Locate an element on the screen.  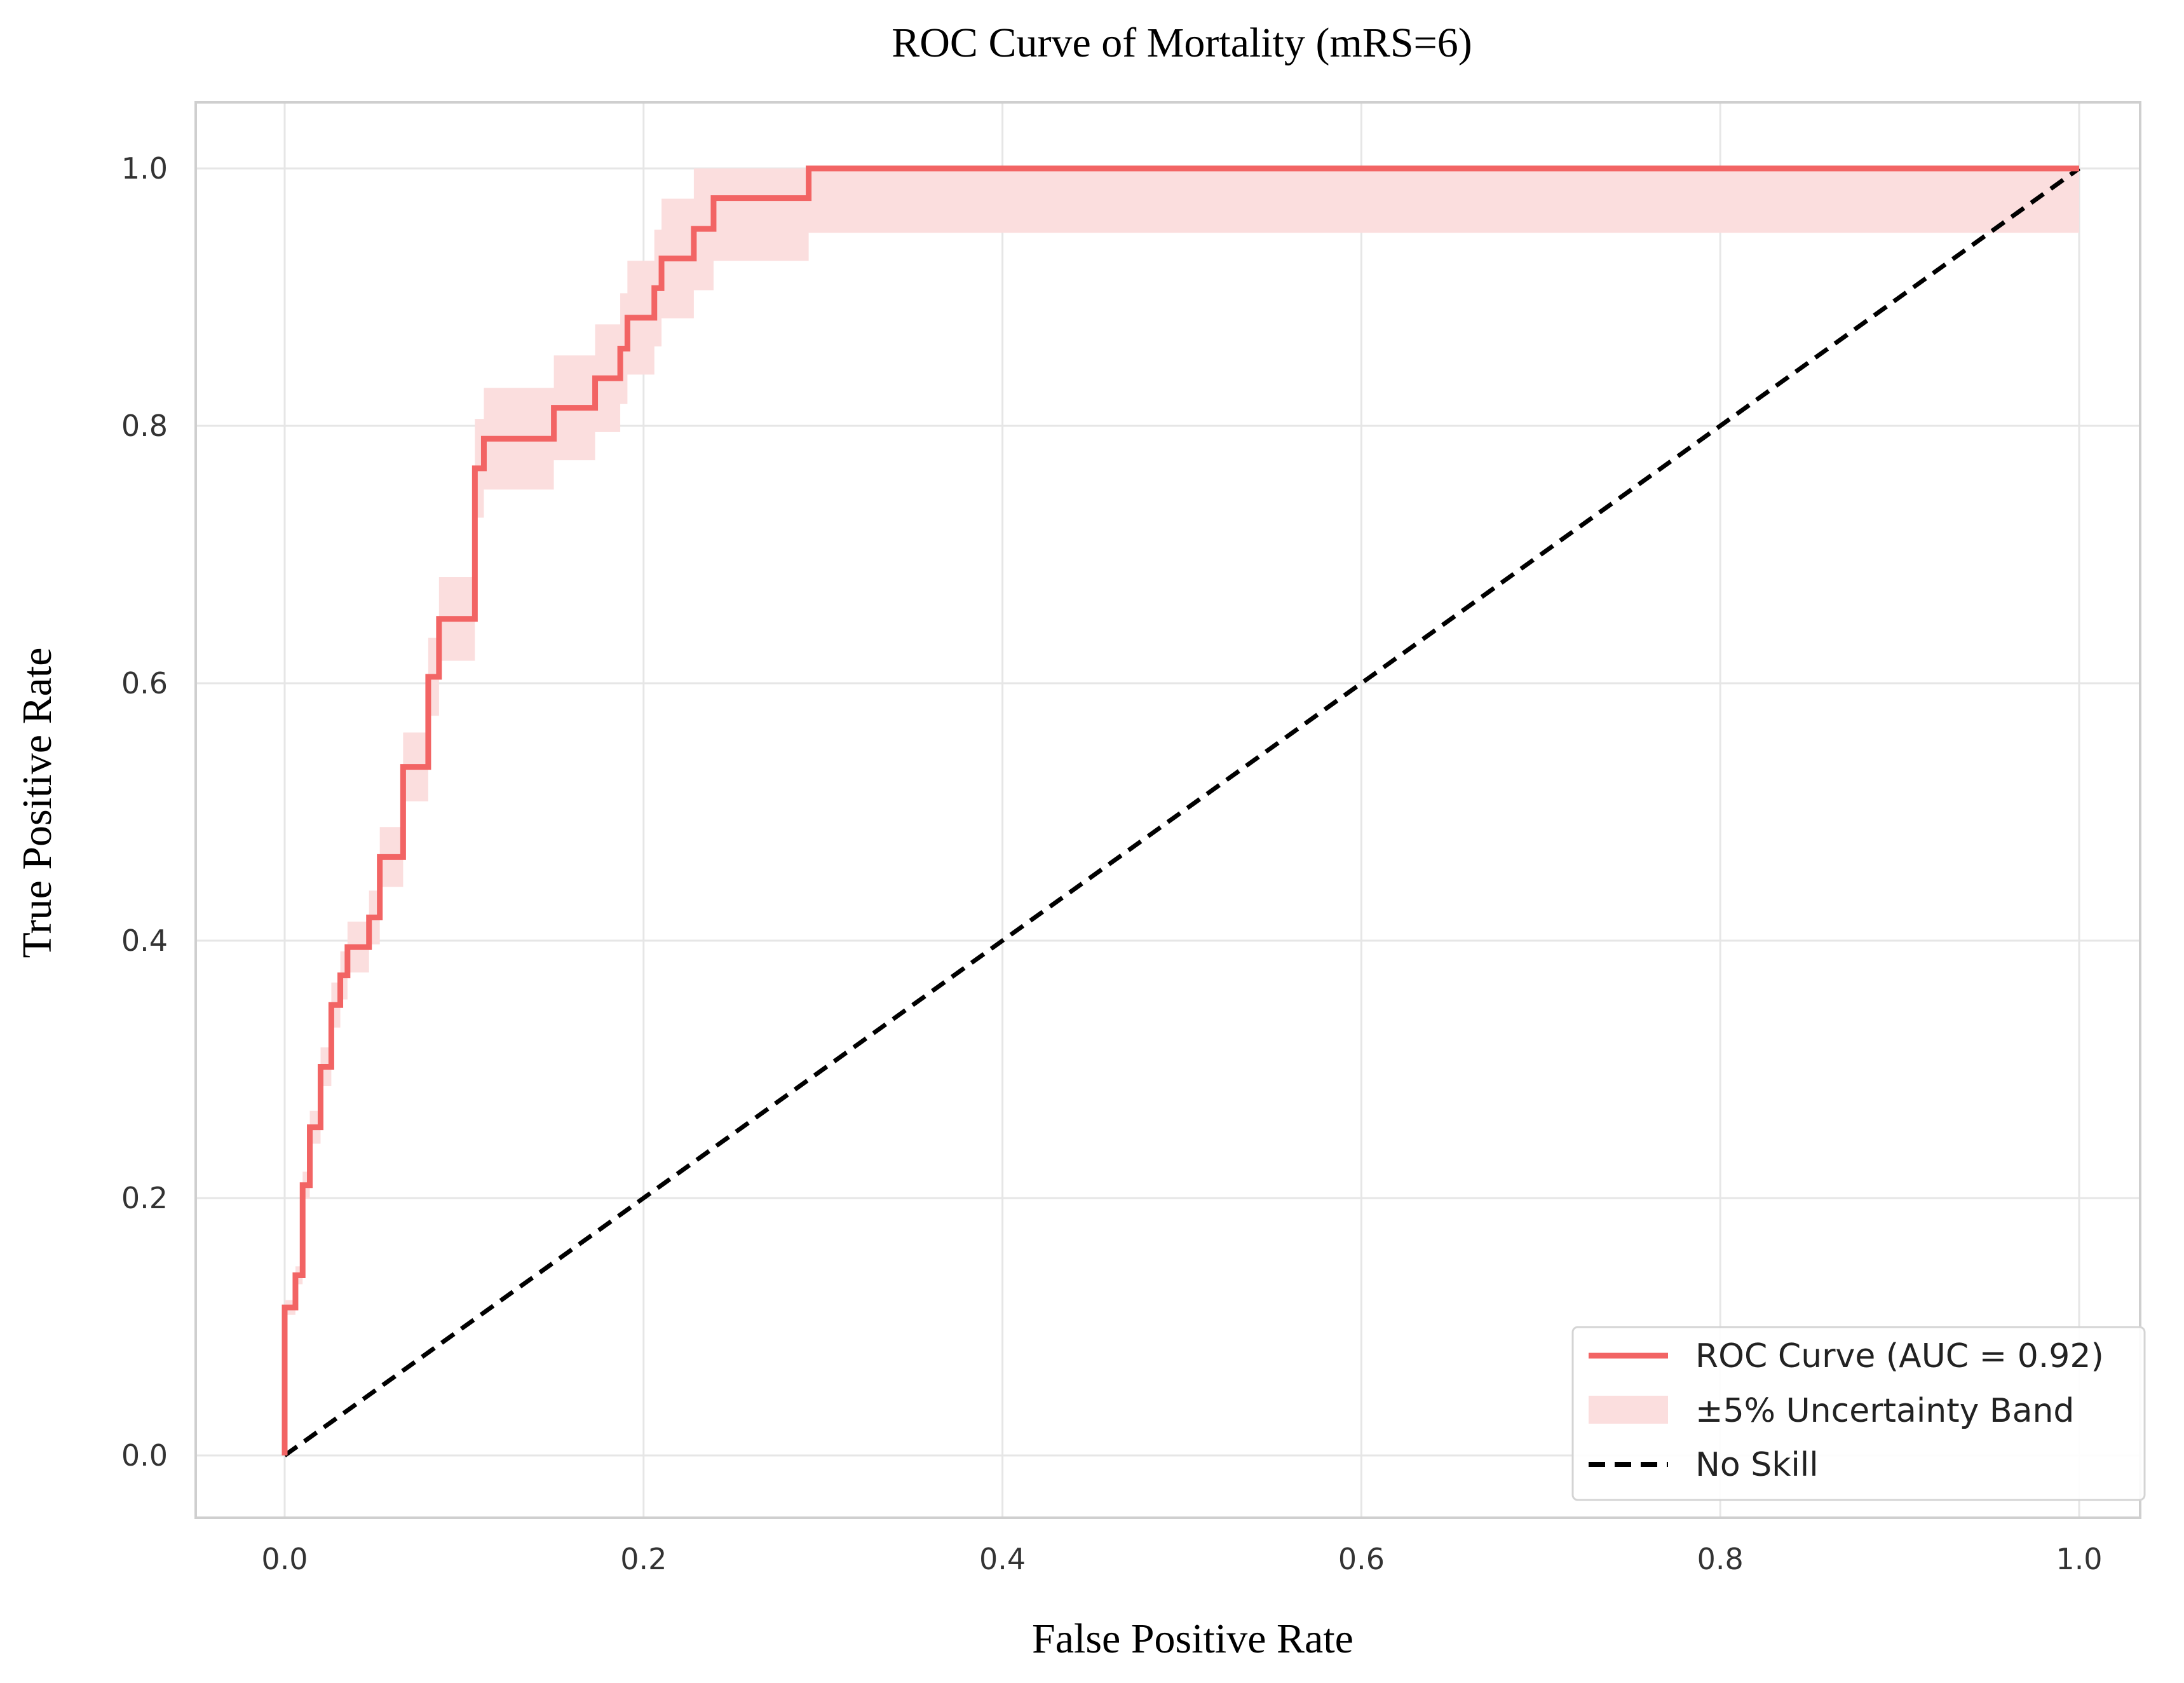
y-tick-label: 0.8 is located at coordinates (144, 426).